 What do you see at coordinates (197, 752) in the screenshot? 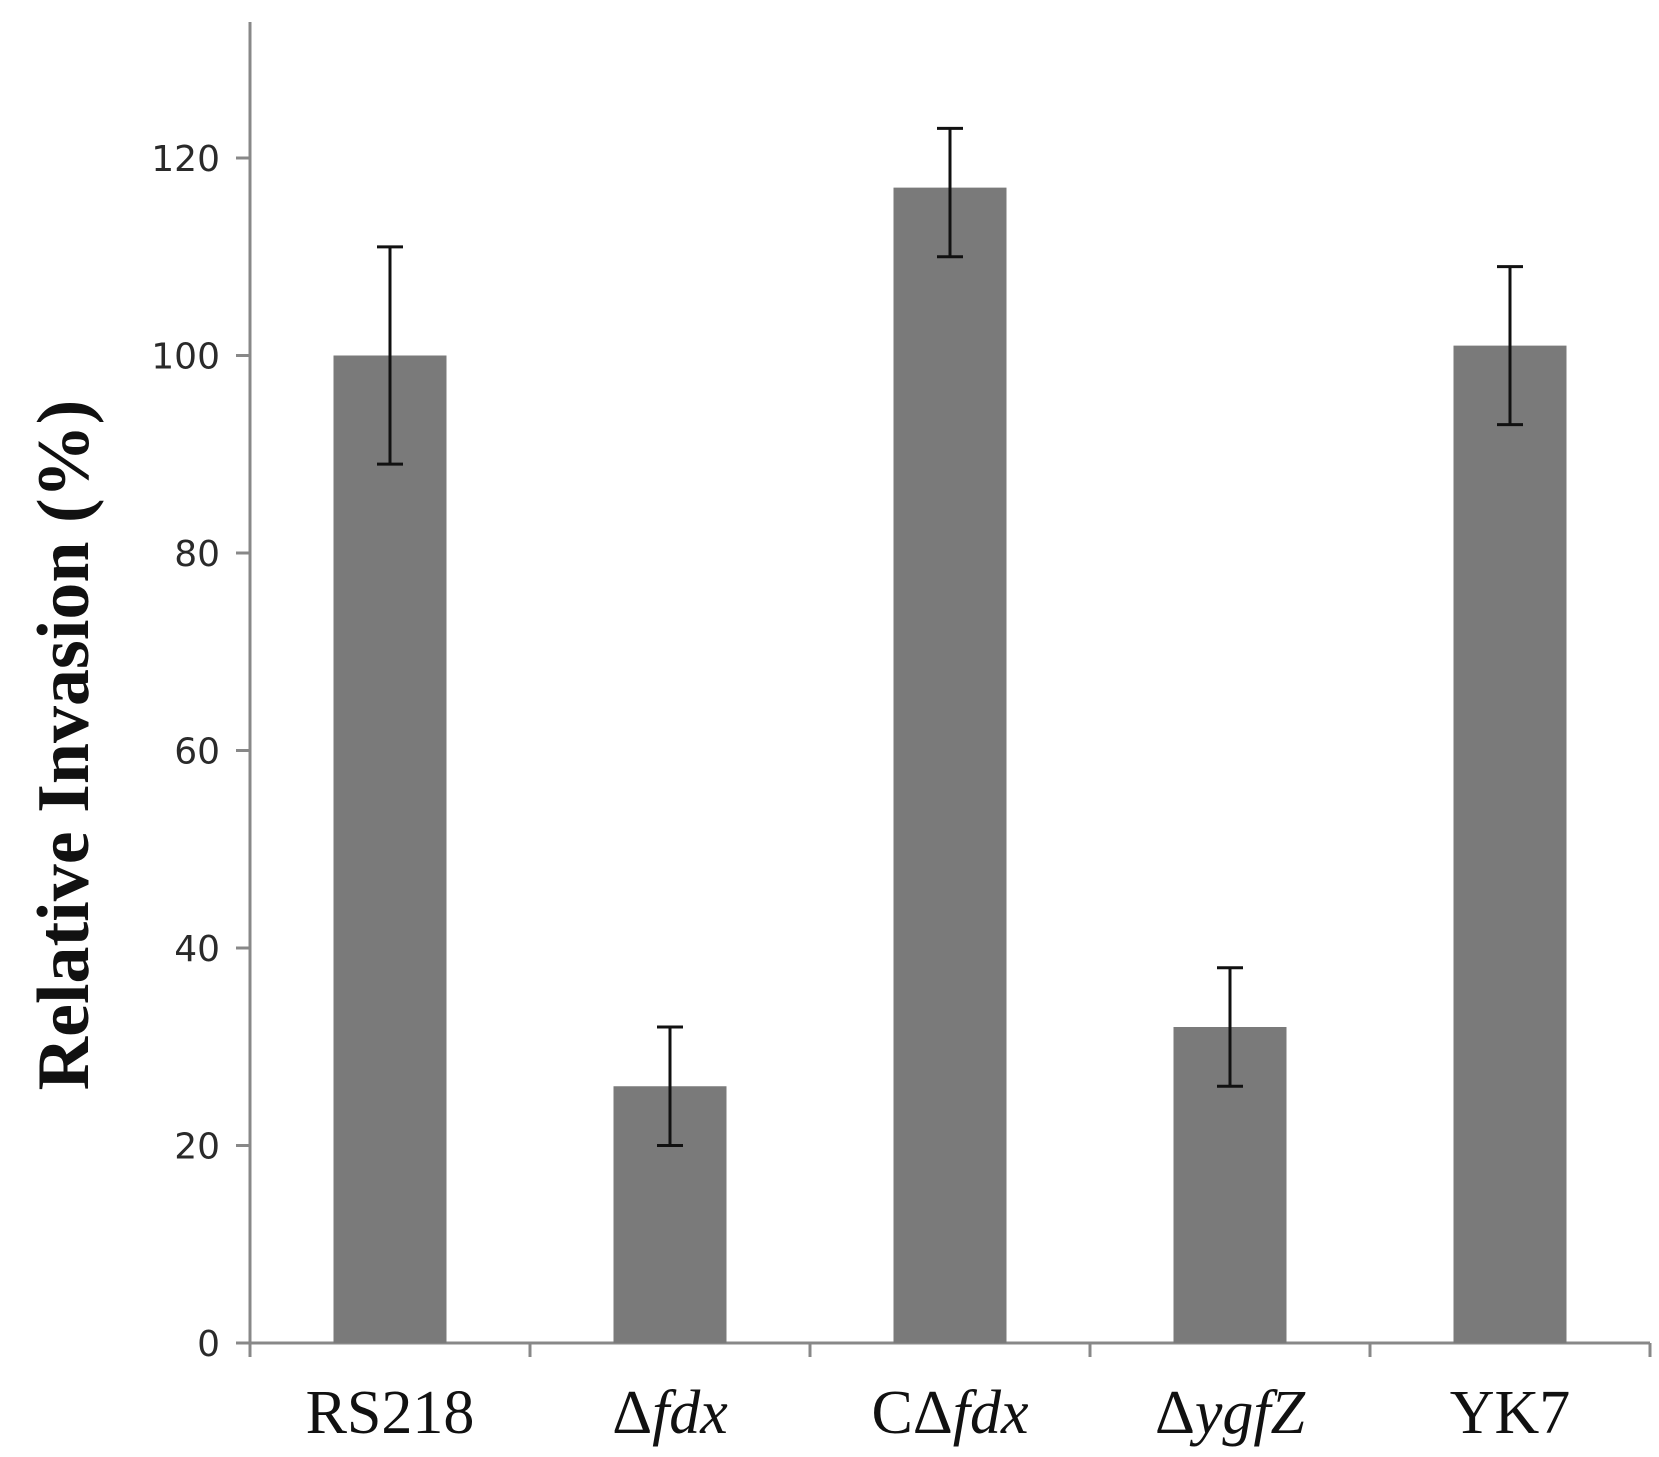
I see `y-tick-label: 60` at bounding box center [197, 752].